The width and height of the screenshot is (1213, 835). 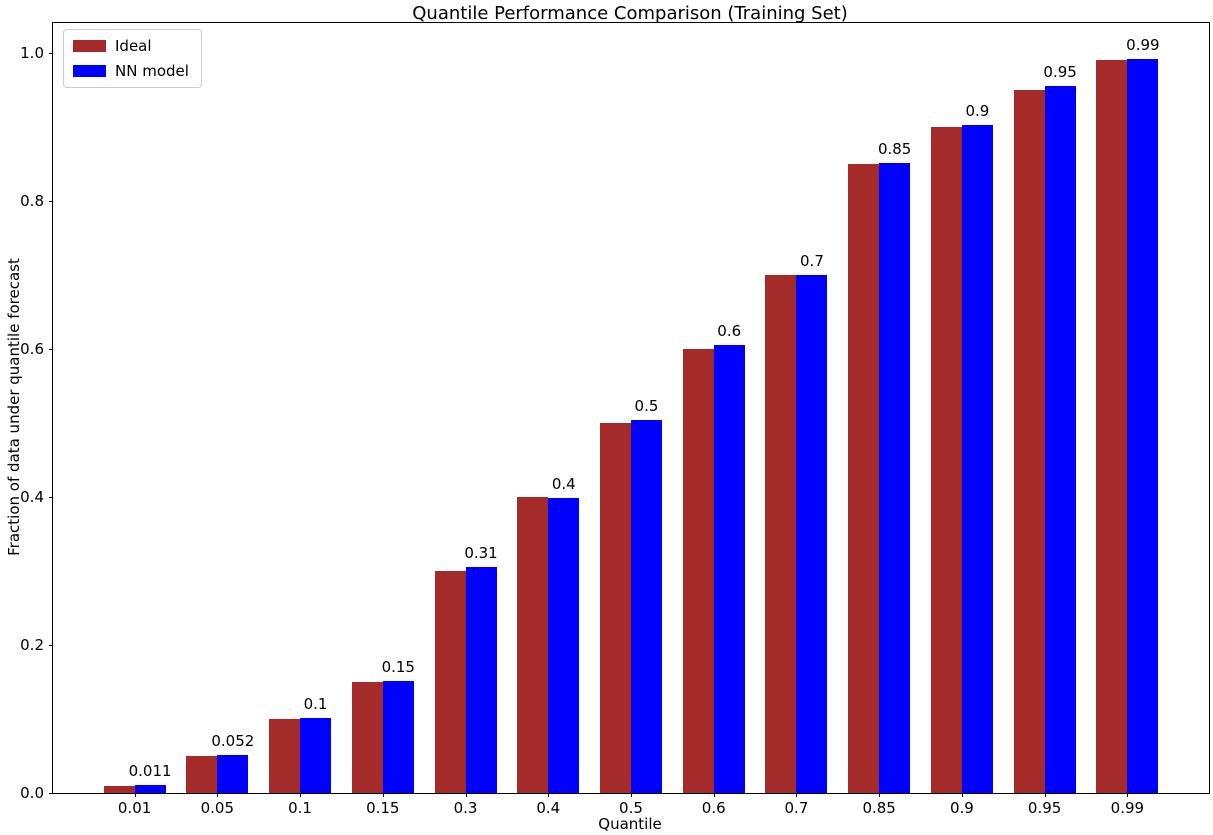 What do you see at coordinates (646, 406) in the screenshot?
I see `bar-value-label: 0.5` at bounding box center [646, 406].